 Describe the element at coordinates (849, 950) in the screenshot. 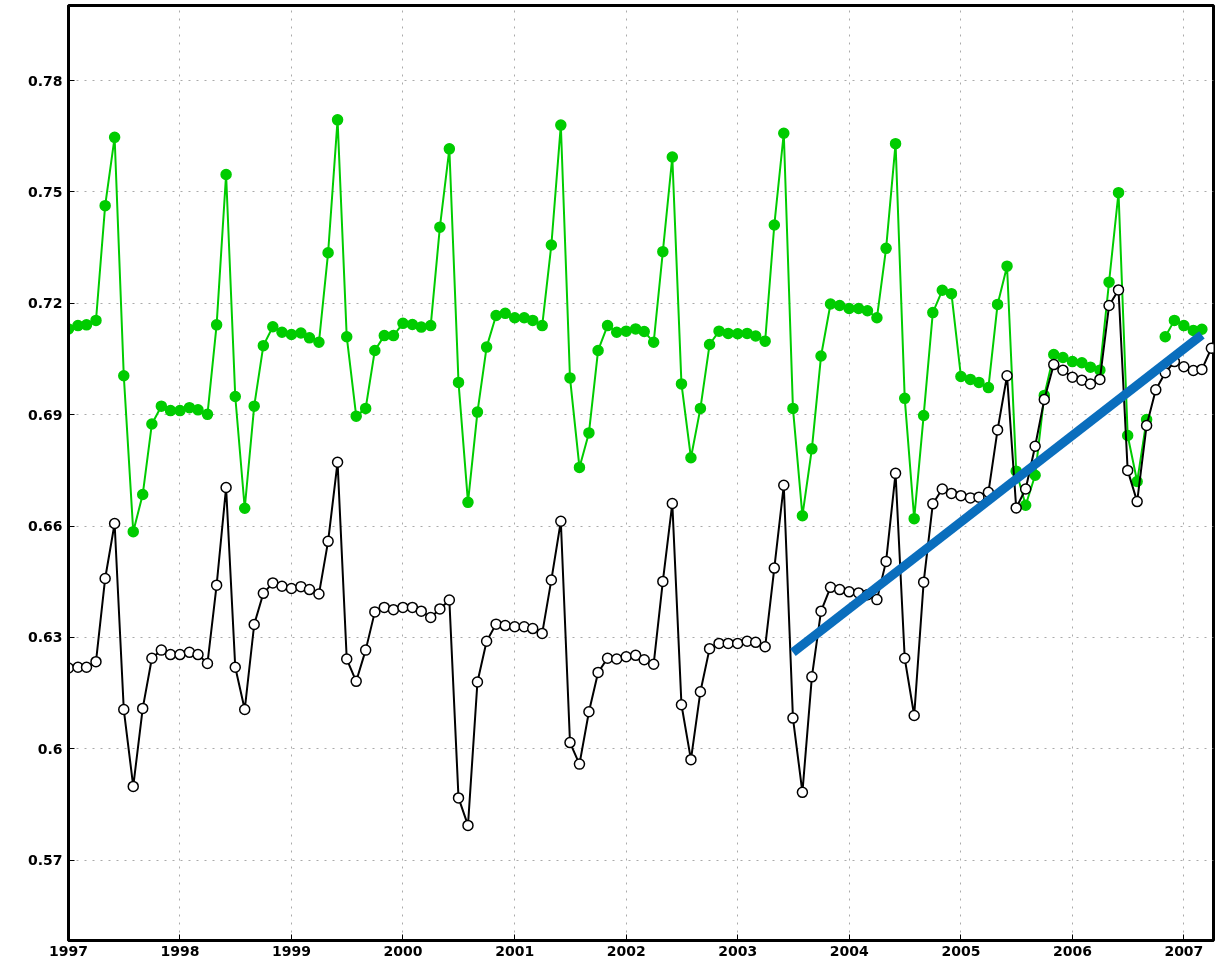

I see `x-tick-label: 2004` at that location.